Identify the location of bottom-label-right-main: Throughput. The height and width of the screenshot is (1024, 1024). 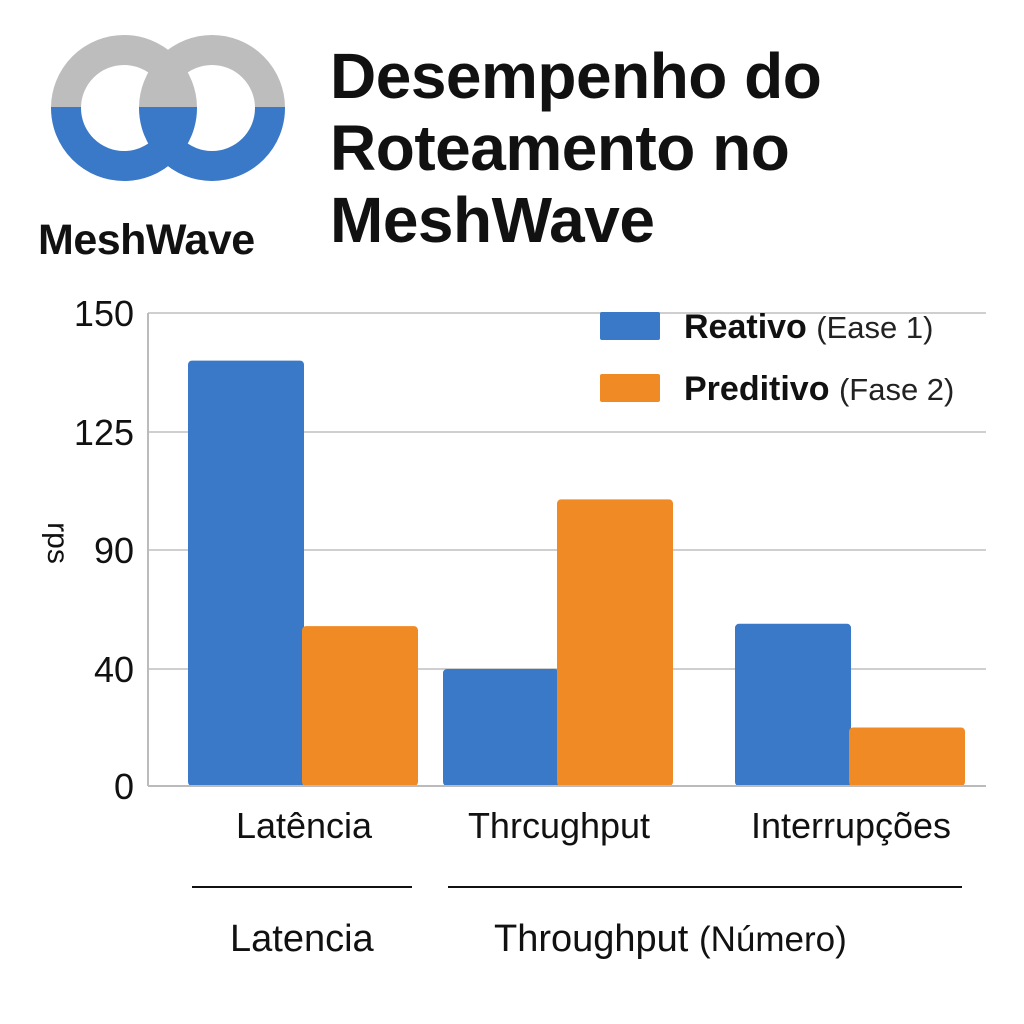
(591, 939).